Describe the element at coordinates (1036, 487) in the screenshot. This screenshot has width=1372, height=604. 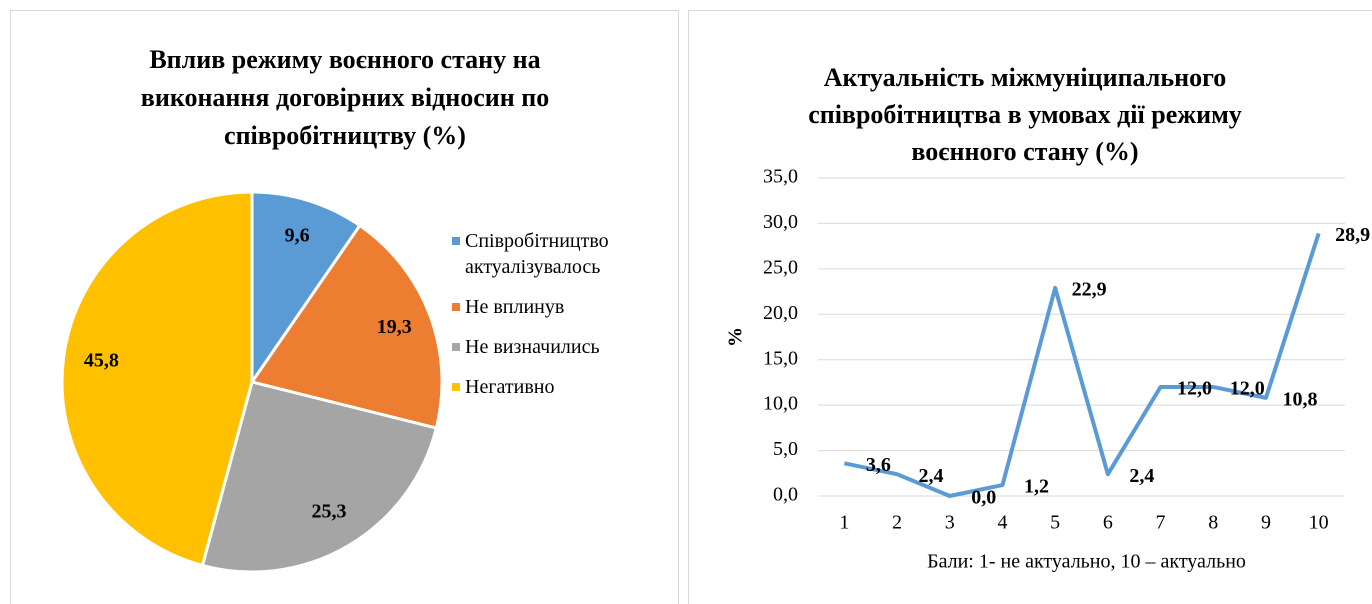
I see `data-label: 1,2` at that location.